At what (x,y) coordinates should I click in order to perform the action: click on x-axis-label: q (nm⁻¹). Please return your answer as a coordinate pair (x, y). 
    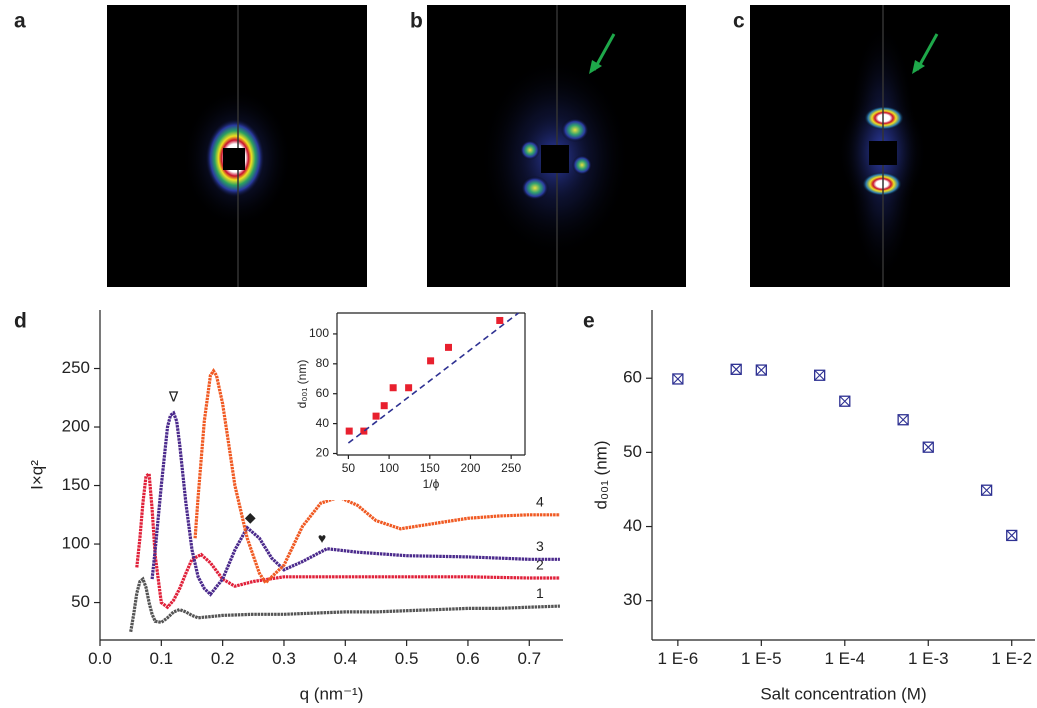
    Looking at the image, I should click on (332, 693).